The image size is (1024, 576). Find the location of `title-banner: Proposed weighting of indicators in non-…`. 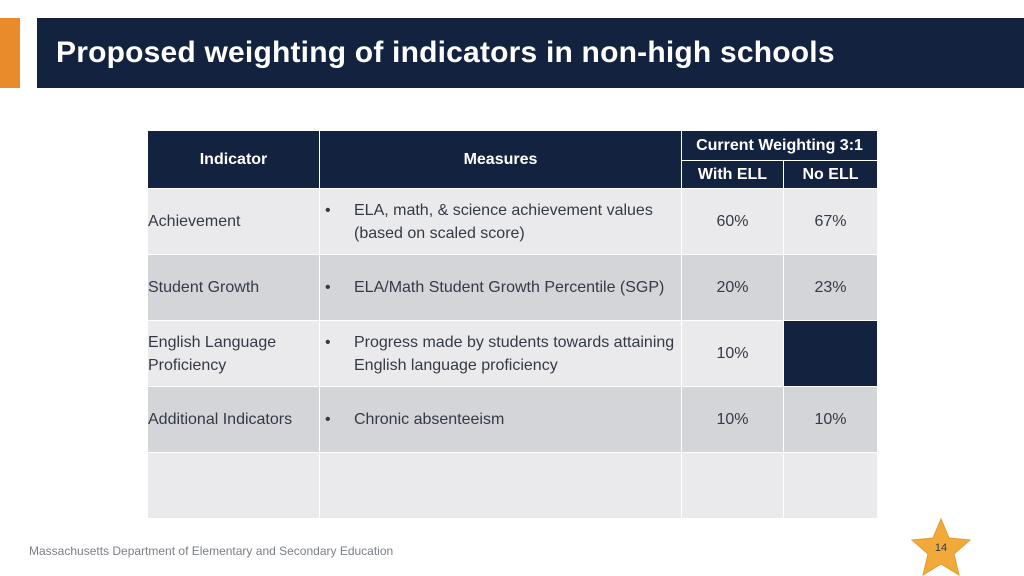

title-banner: Proposed weighting of indicators in non-… is located at coordinates (530, 53).